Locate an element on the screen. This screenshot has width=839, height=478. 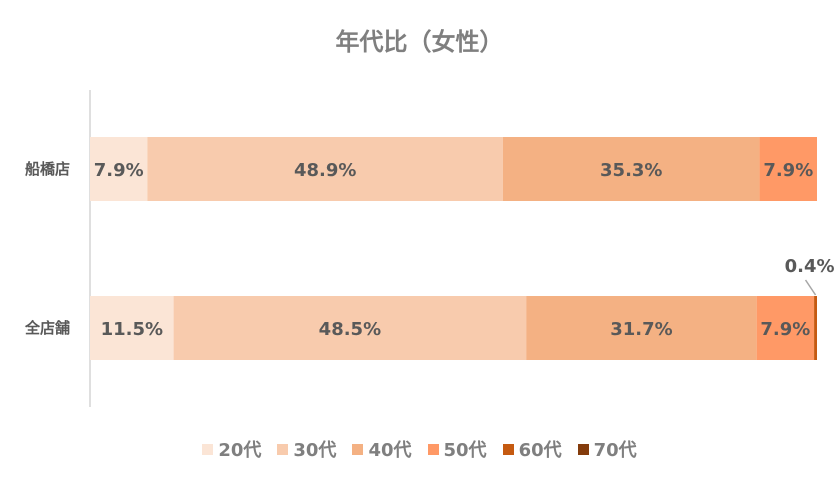
data-label: 35.3% is located at coordinates (631, 170).